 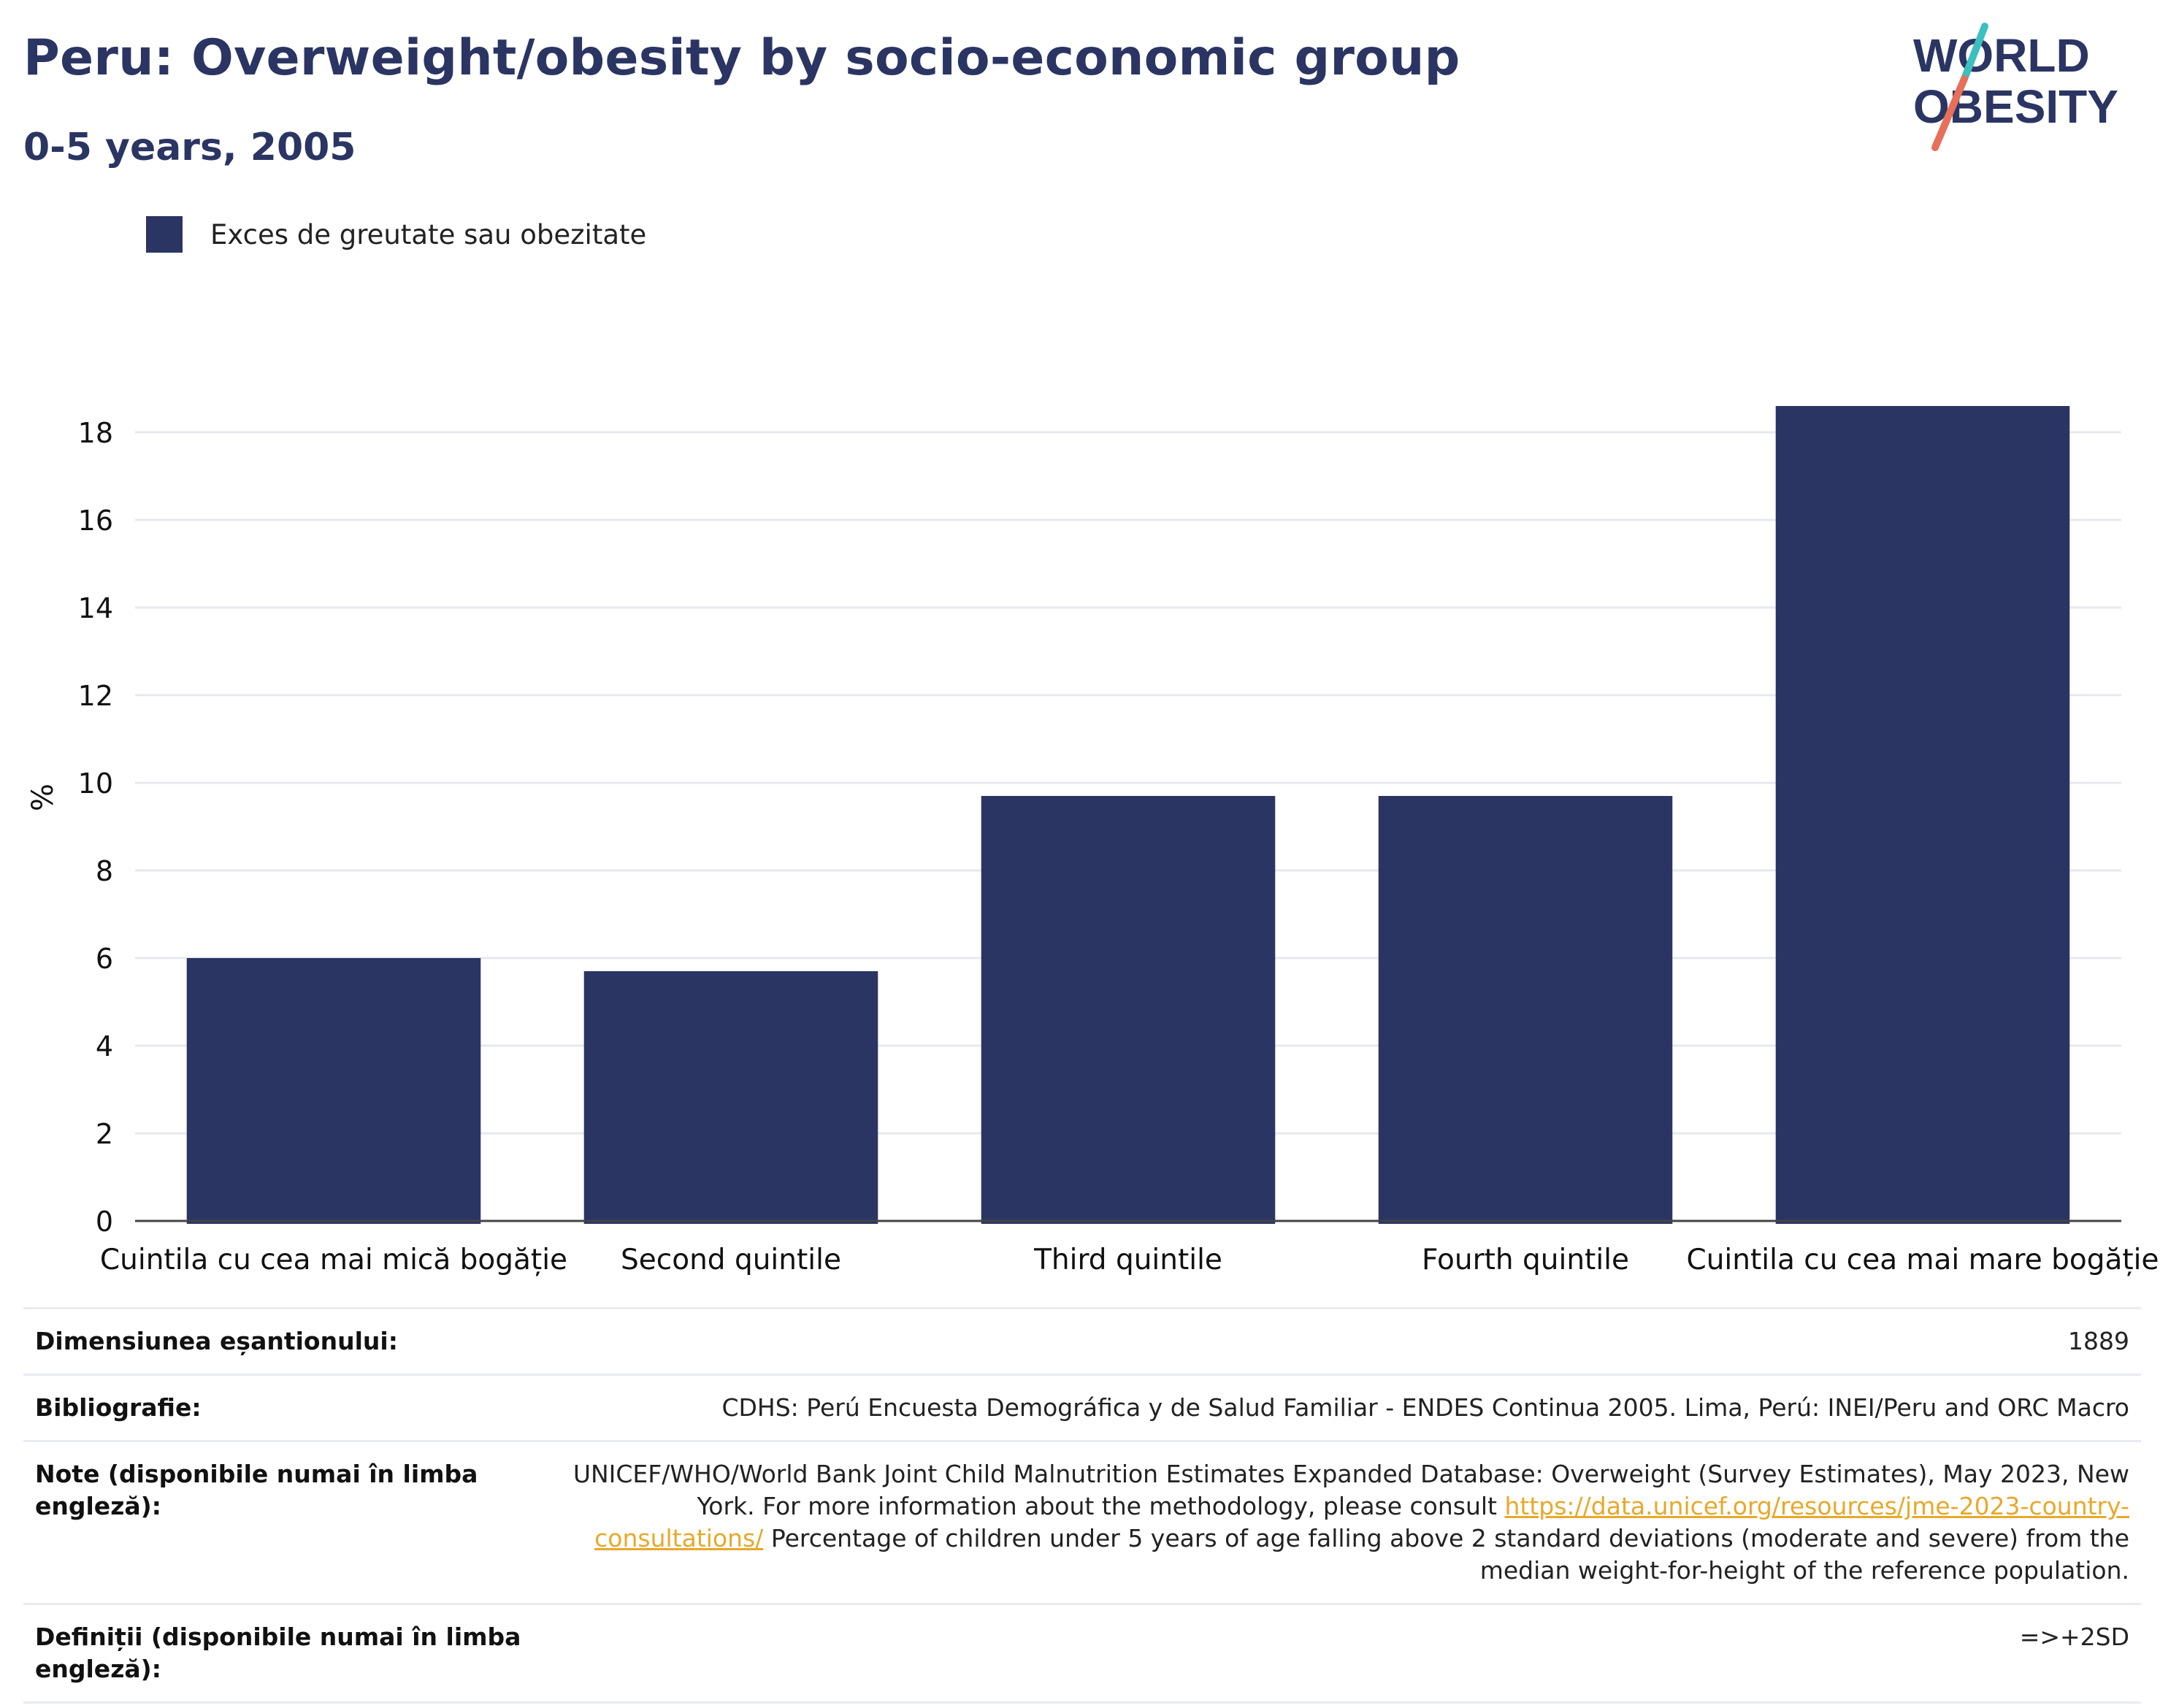 I want to click on y-tick-label: 0, so click(x=104, y=1222).